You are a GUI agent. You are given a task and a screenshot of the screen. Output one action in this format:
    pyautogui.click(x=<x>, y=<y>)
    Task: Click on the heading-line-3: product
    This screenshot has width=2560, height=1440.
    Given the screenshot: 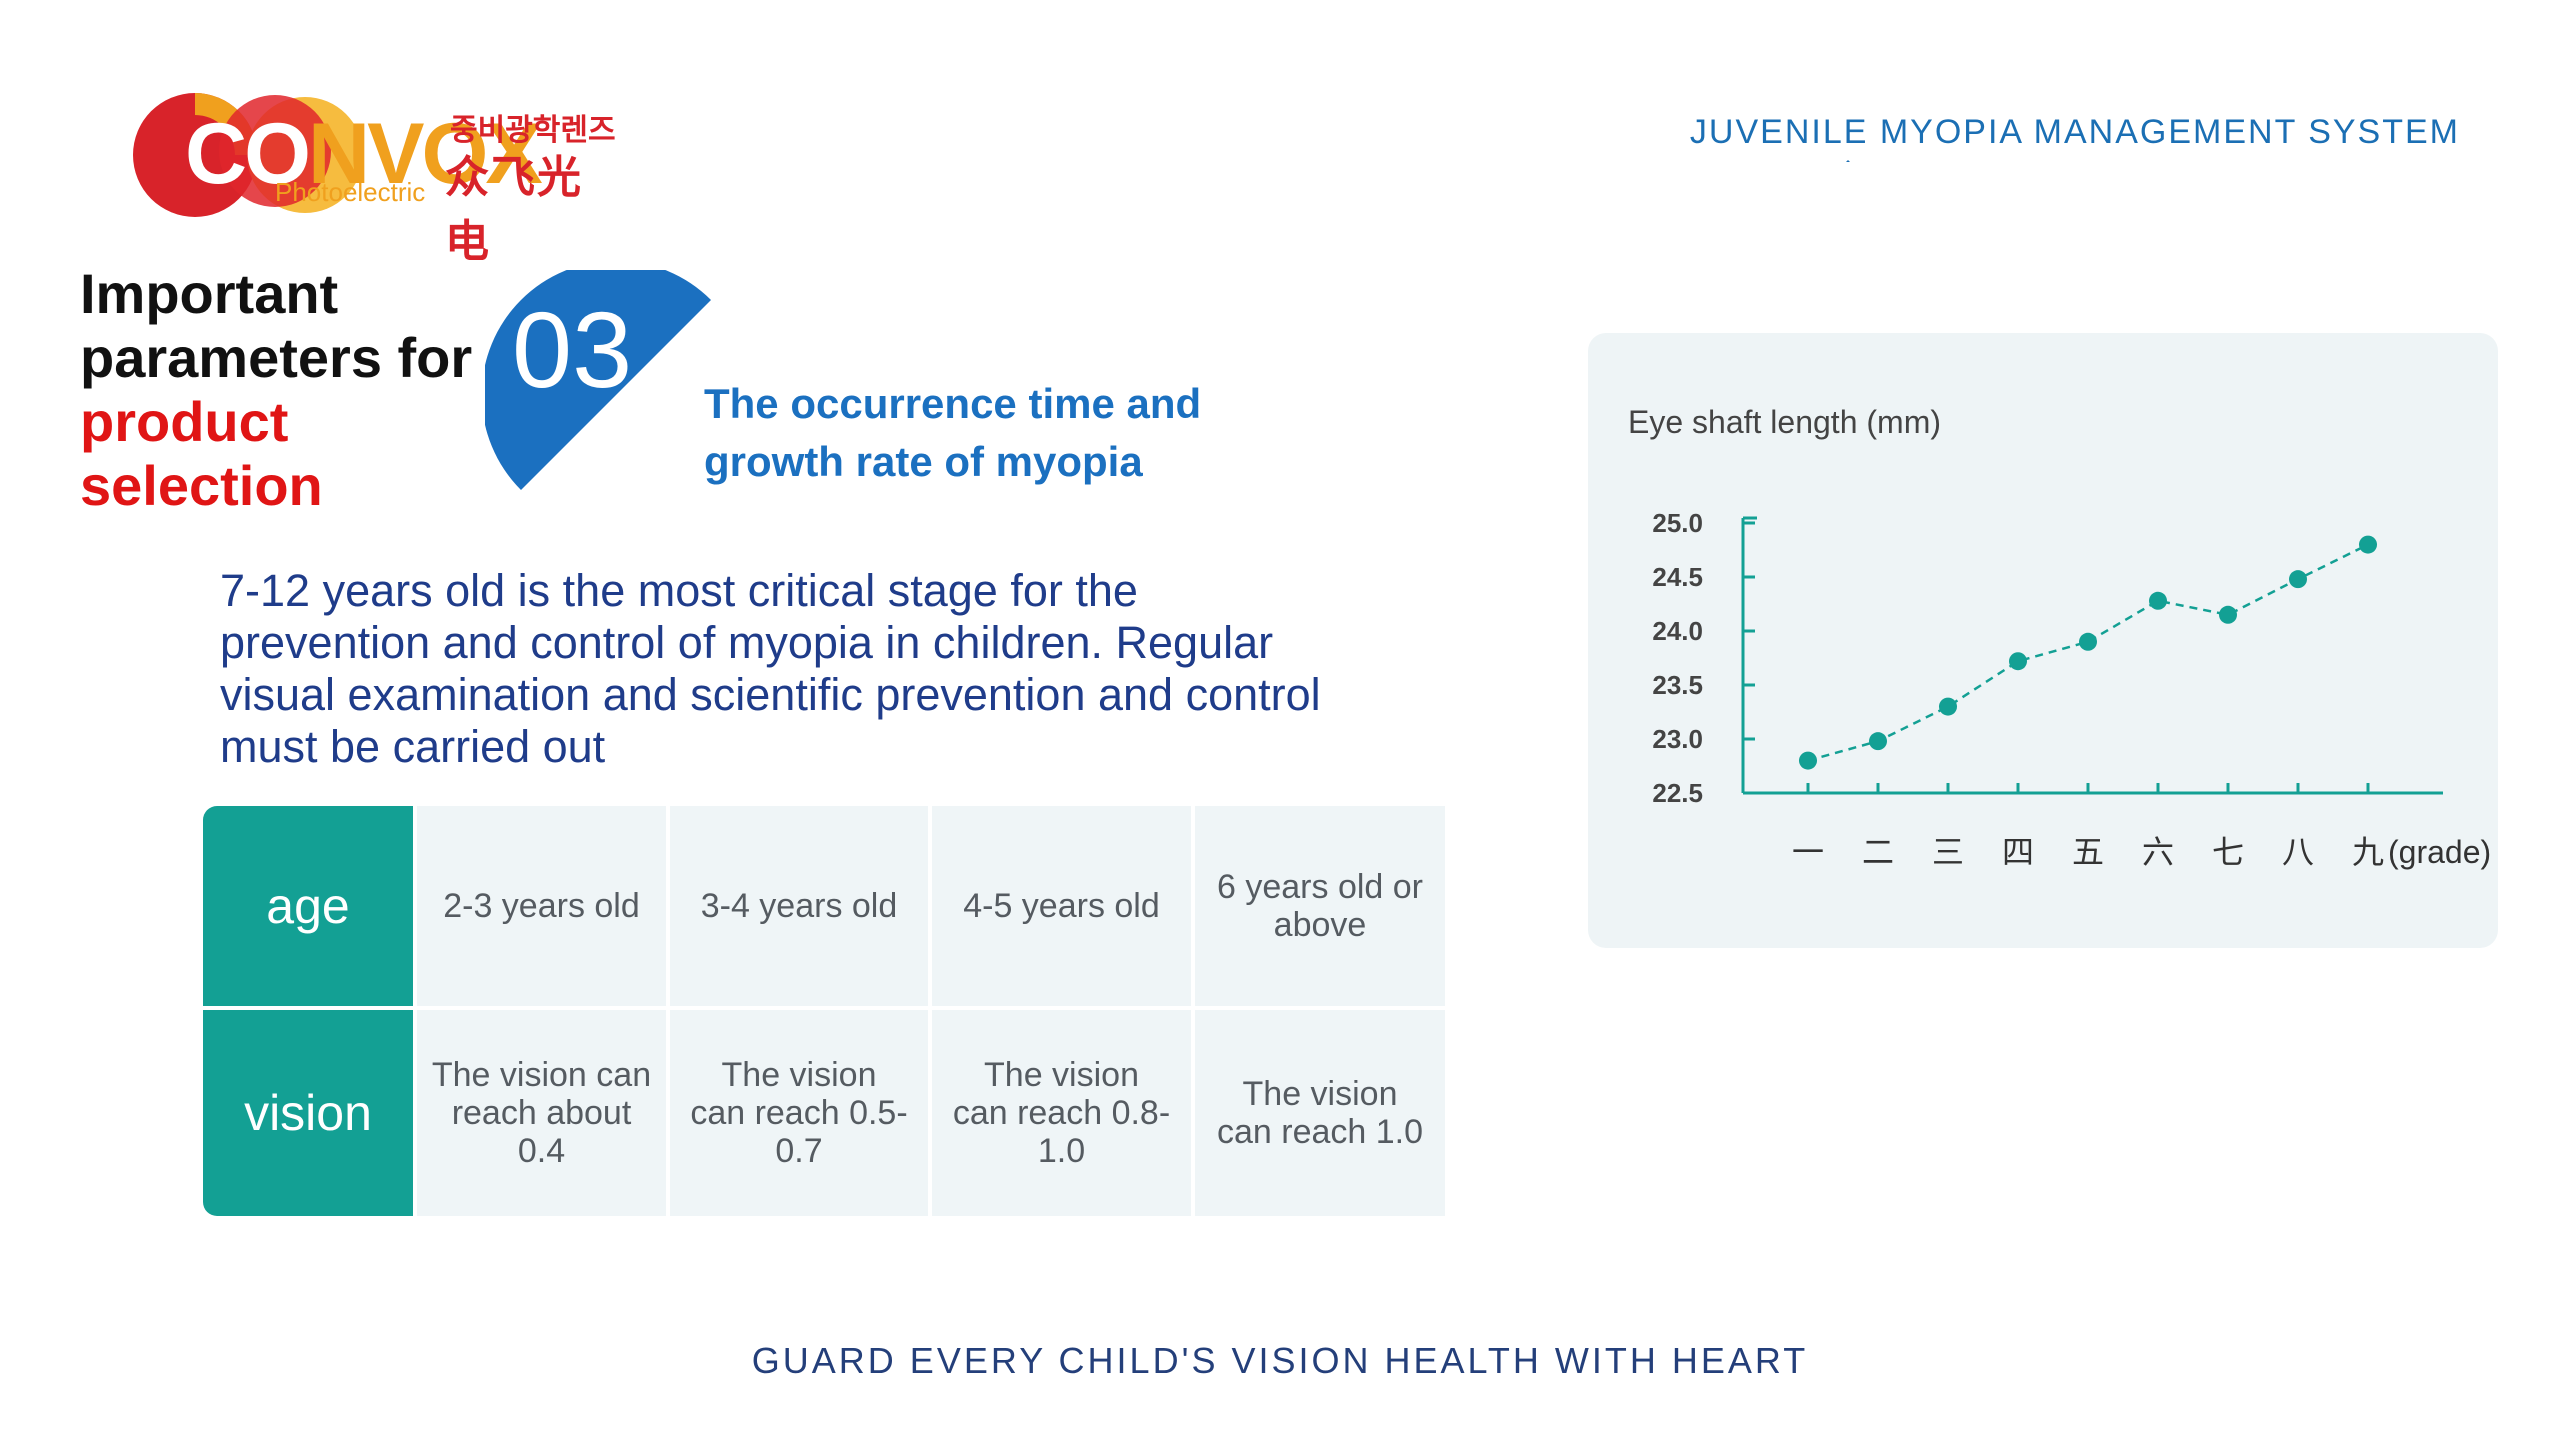 What is the action you would take?
    pyautogui.click(x=184, y=421)
    